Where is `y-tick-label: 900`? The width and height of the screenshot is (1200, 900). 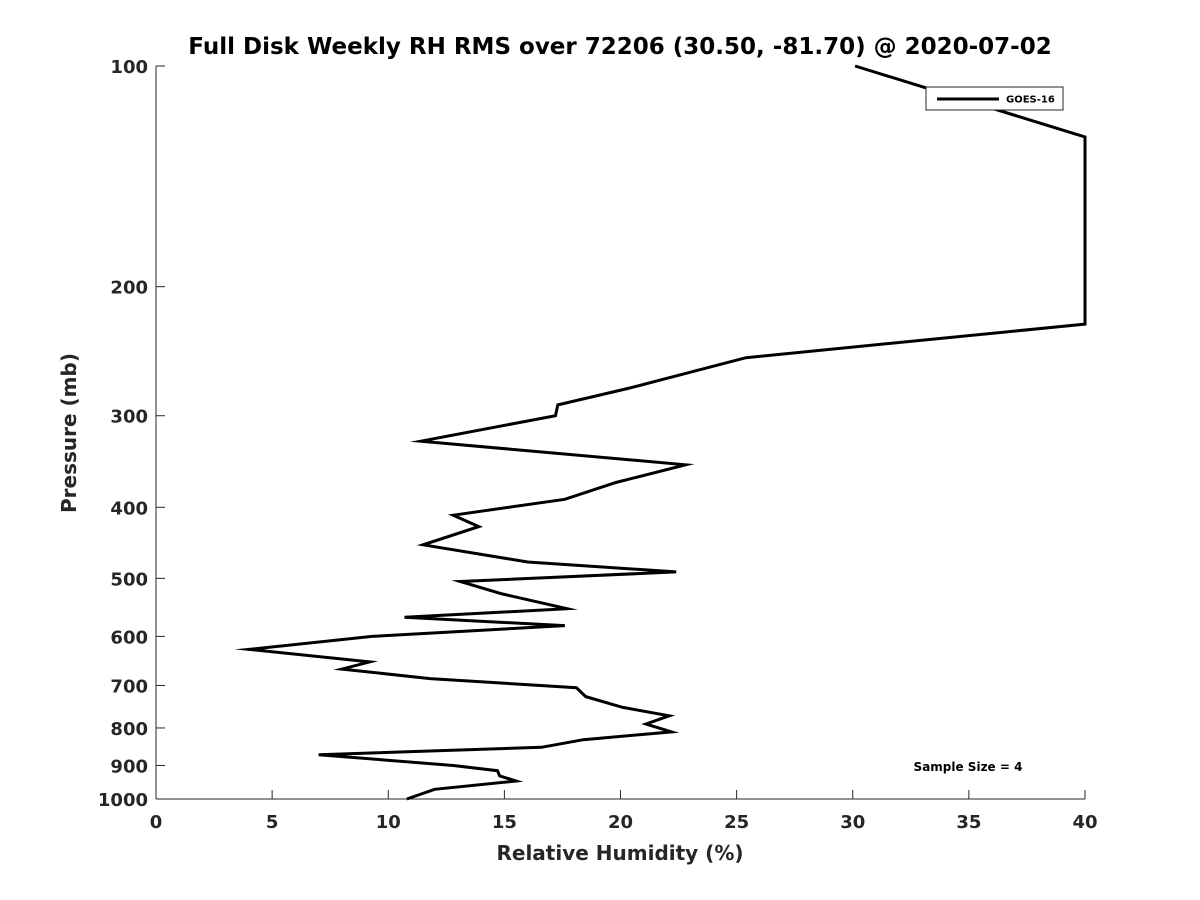
y-tick-label: 900 is located at coordinates (129, 766).